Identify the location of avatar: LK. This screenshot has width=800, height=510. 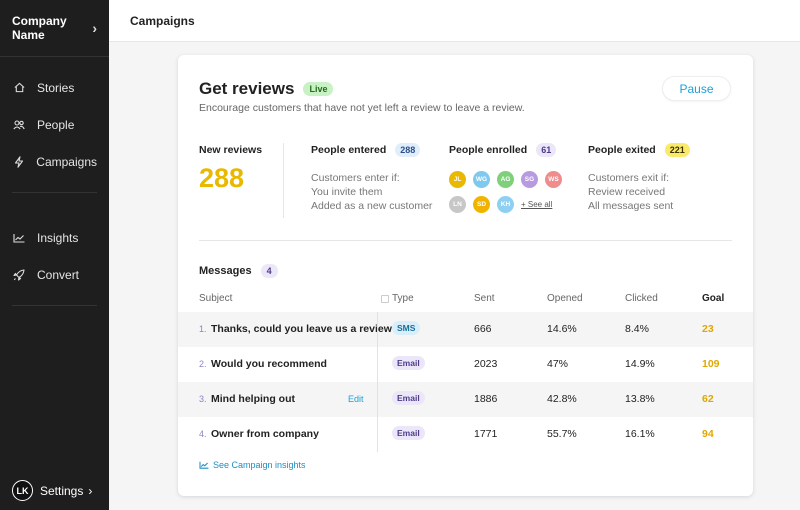
(22, 490).